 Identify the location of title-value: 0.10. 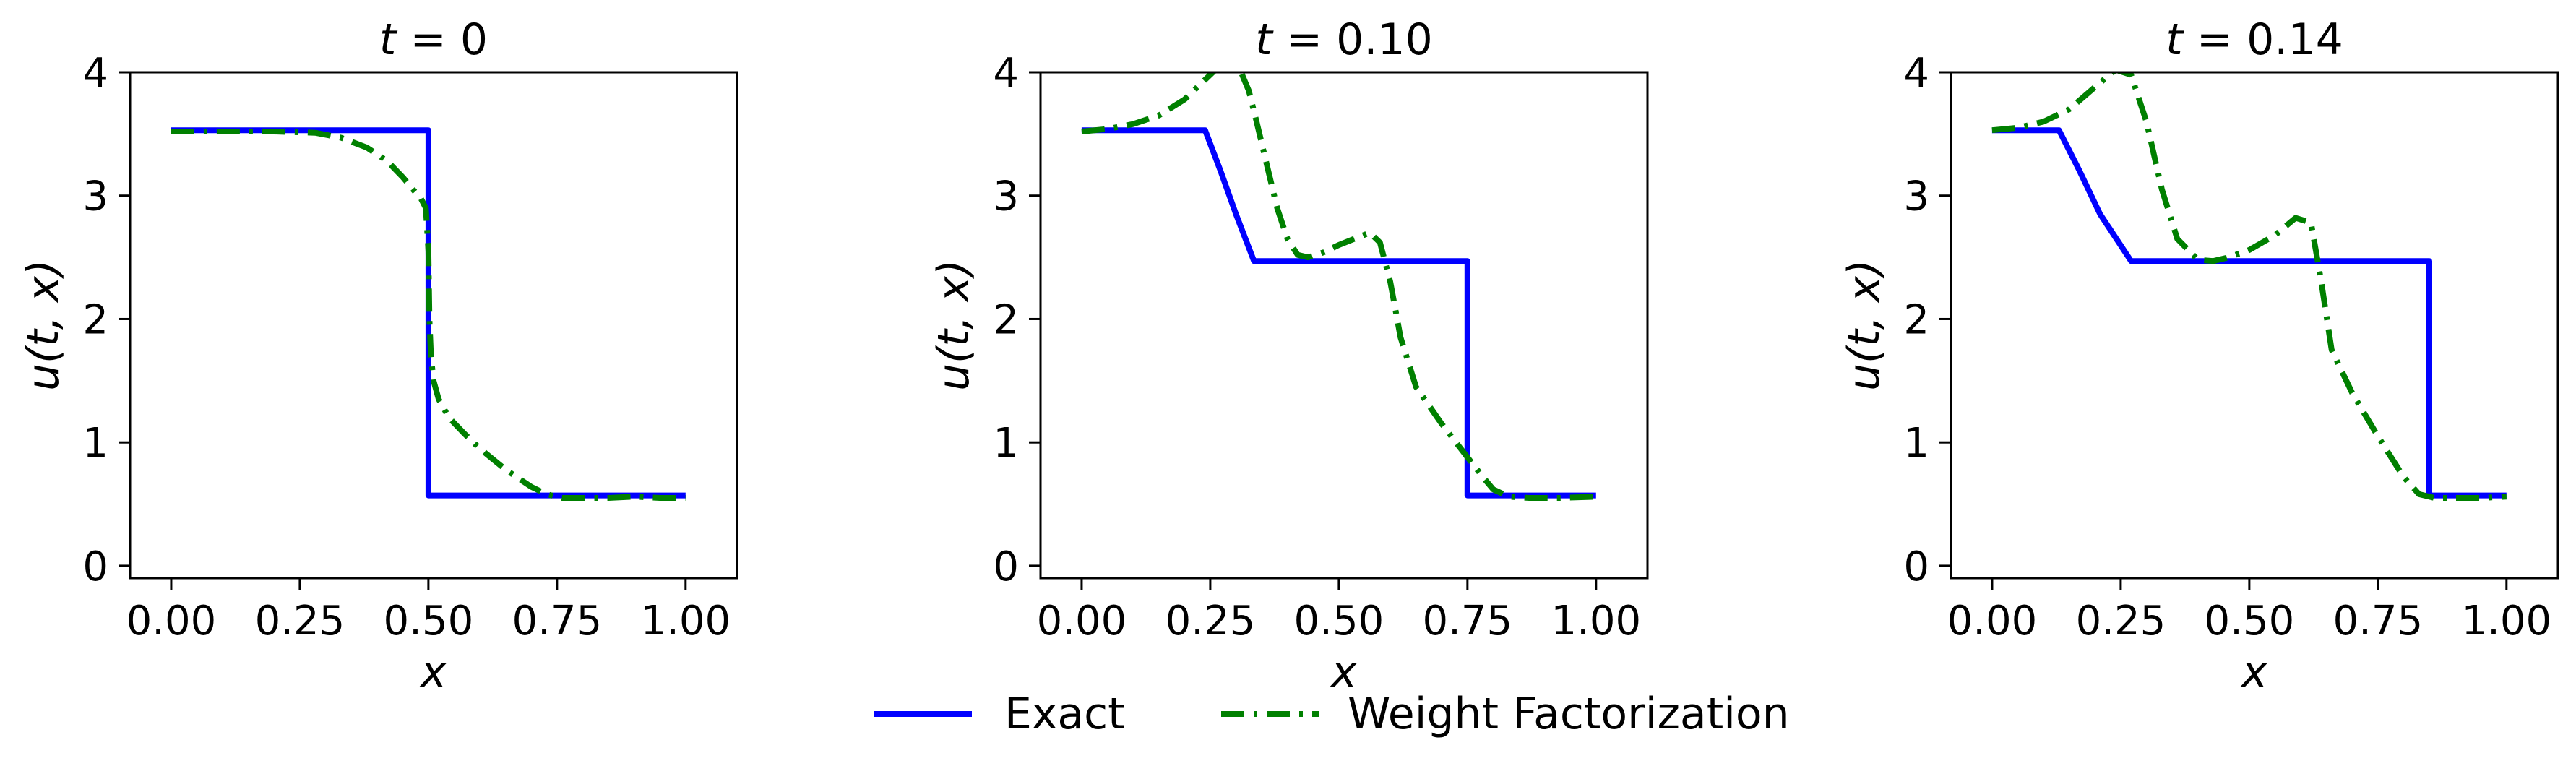
(1384, 39).